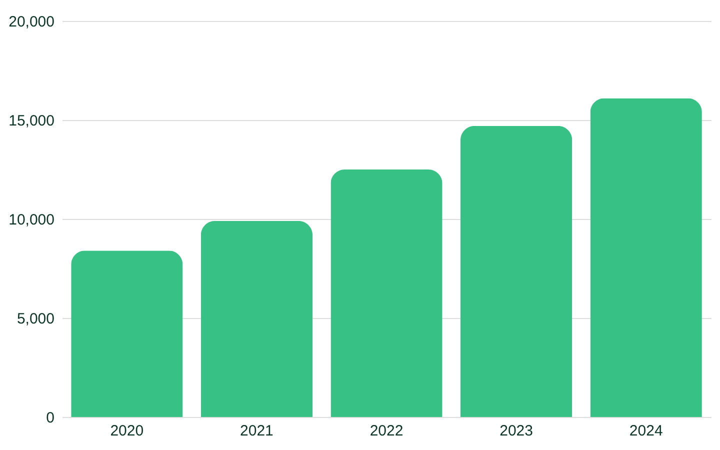 This screenshot has height=450, width=720. I want to click on y-tick-label: 0, so click(50, 418).